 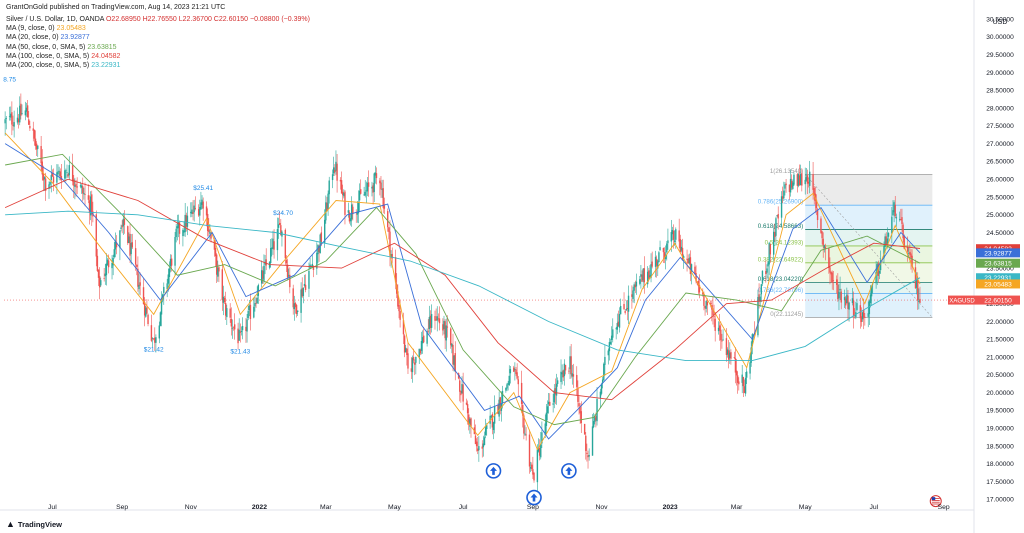 What do you see at coordinates (158, 65) in the screenshot?
I see `indicator-ma200: MA (200, close, 0, SMA, 5) 23.22931` at bounding box center [158, 65].